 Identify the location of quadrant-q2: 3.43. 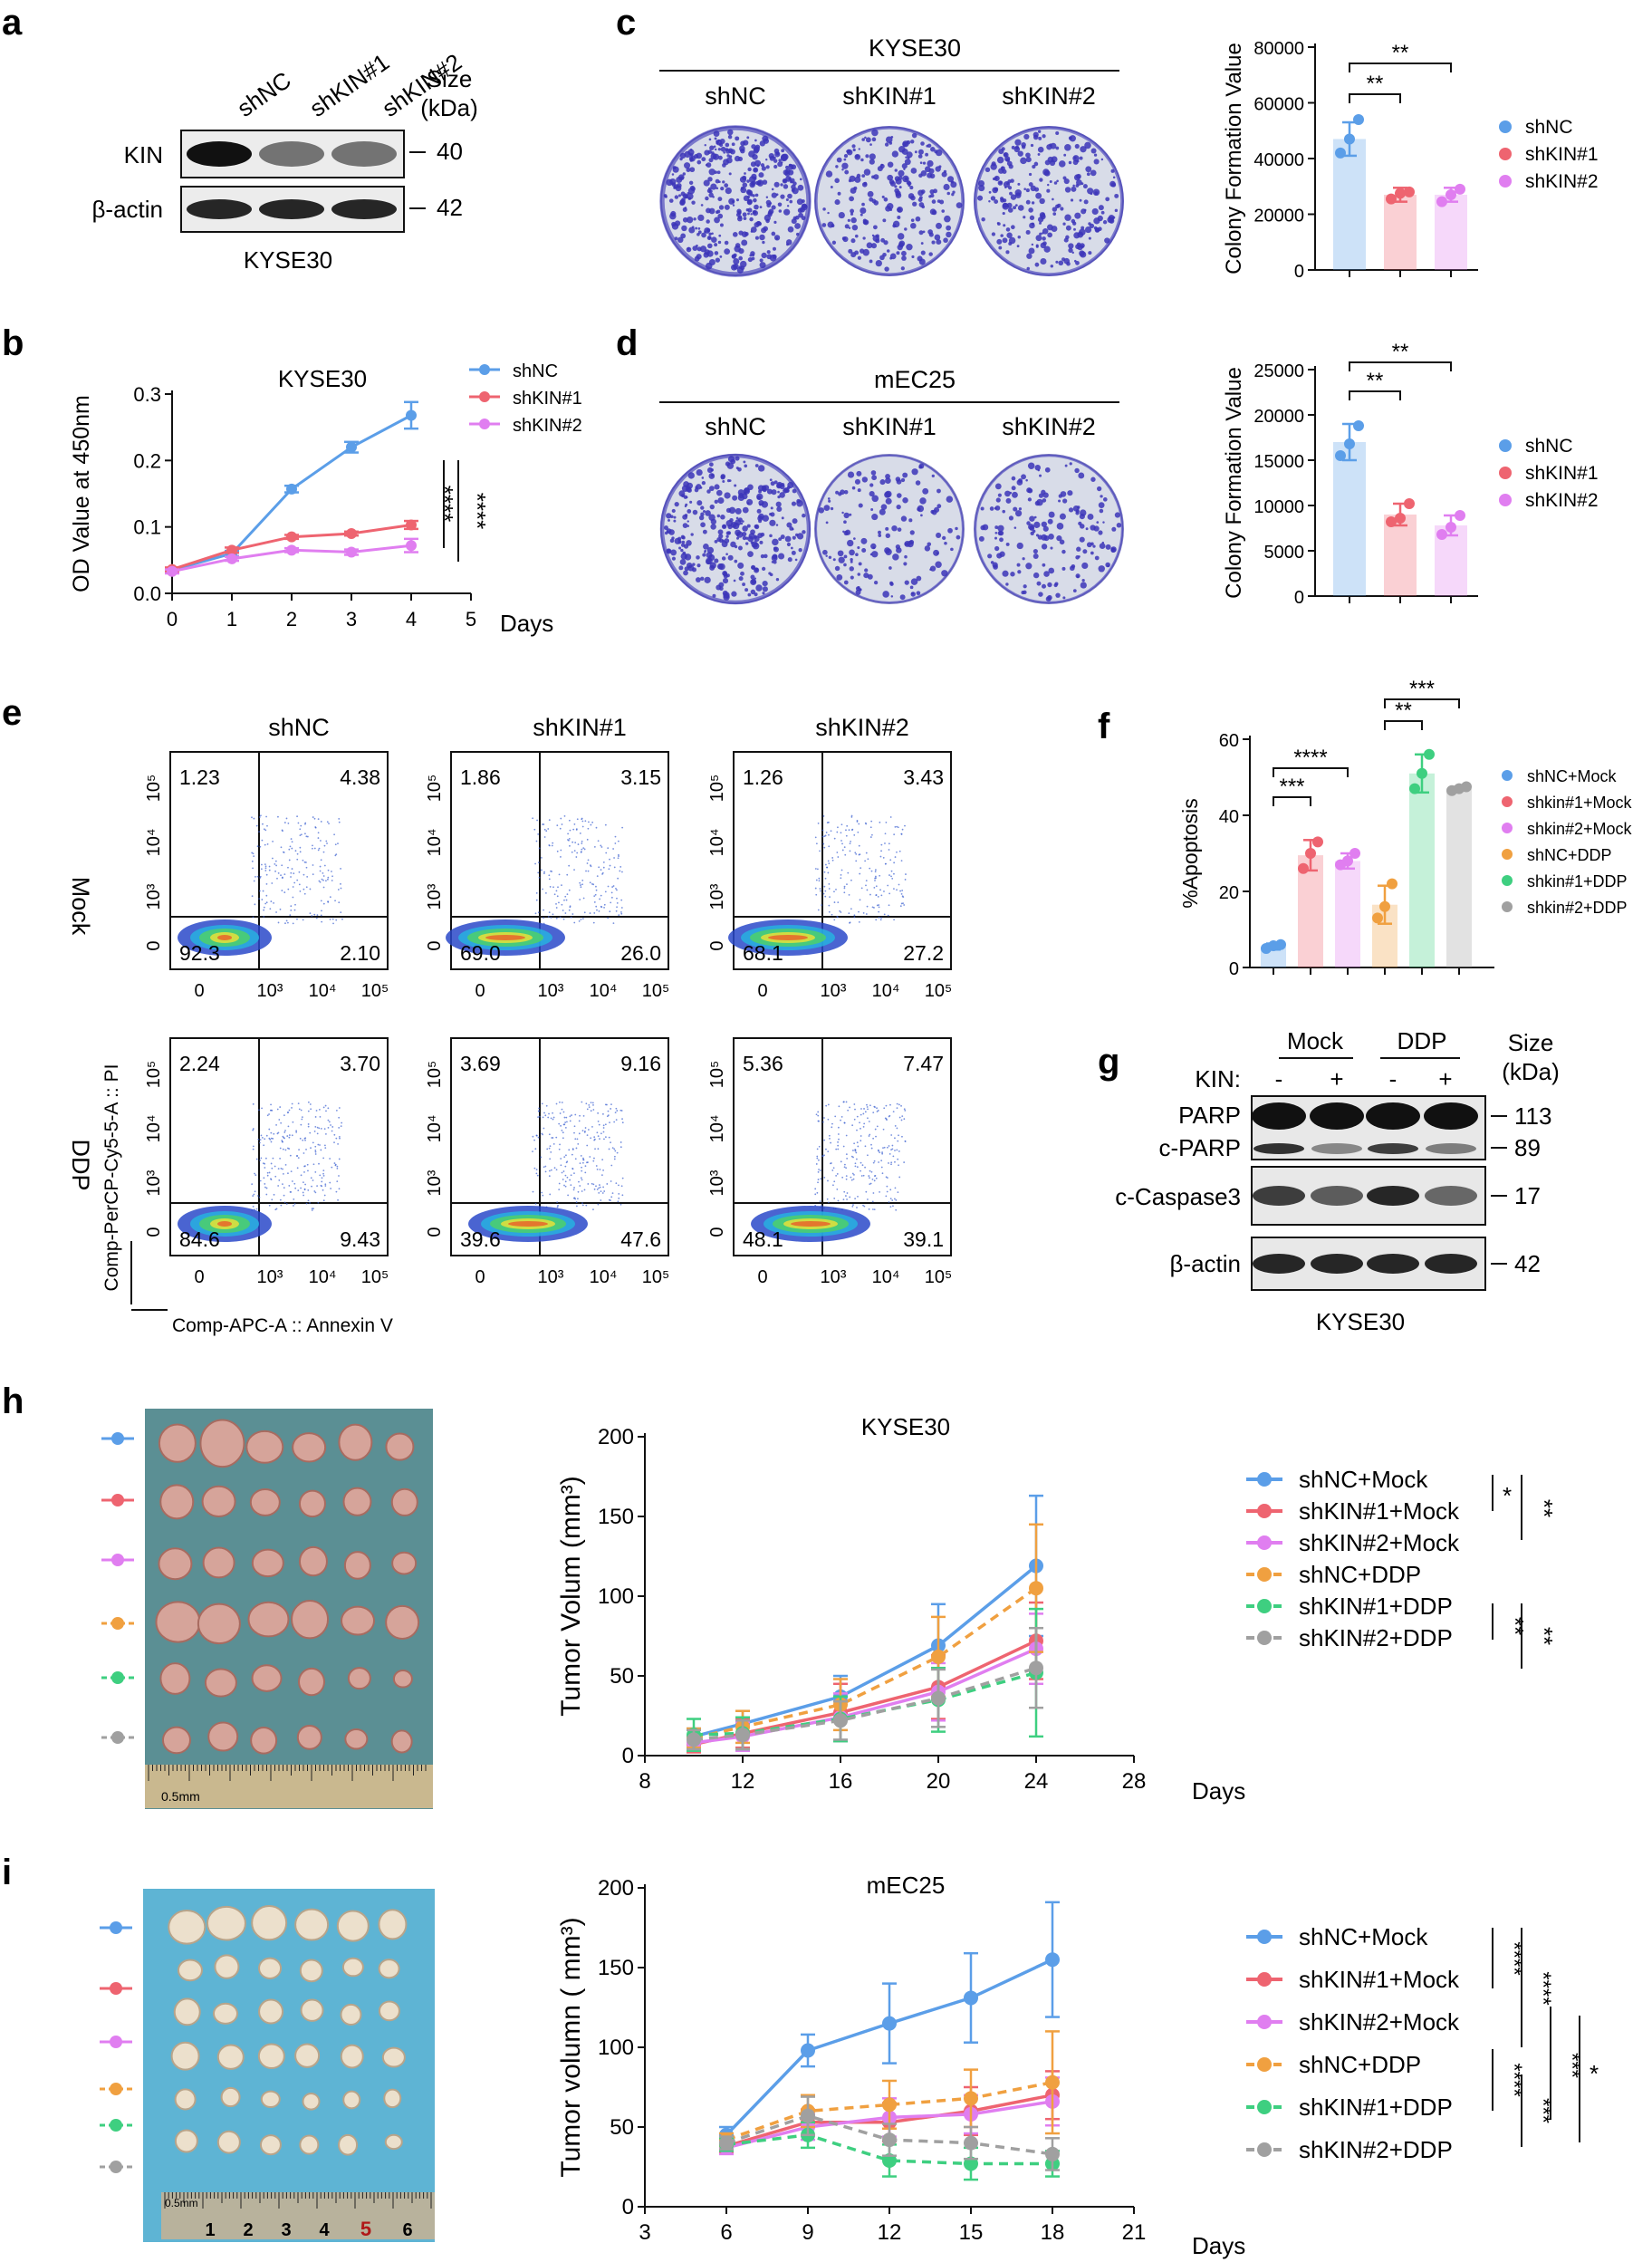
(923, 777).